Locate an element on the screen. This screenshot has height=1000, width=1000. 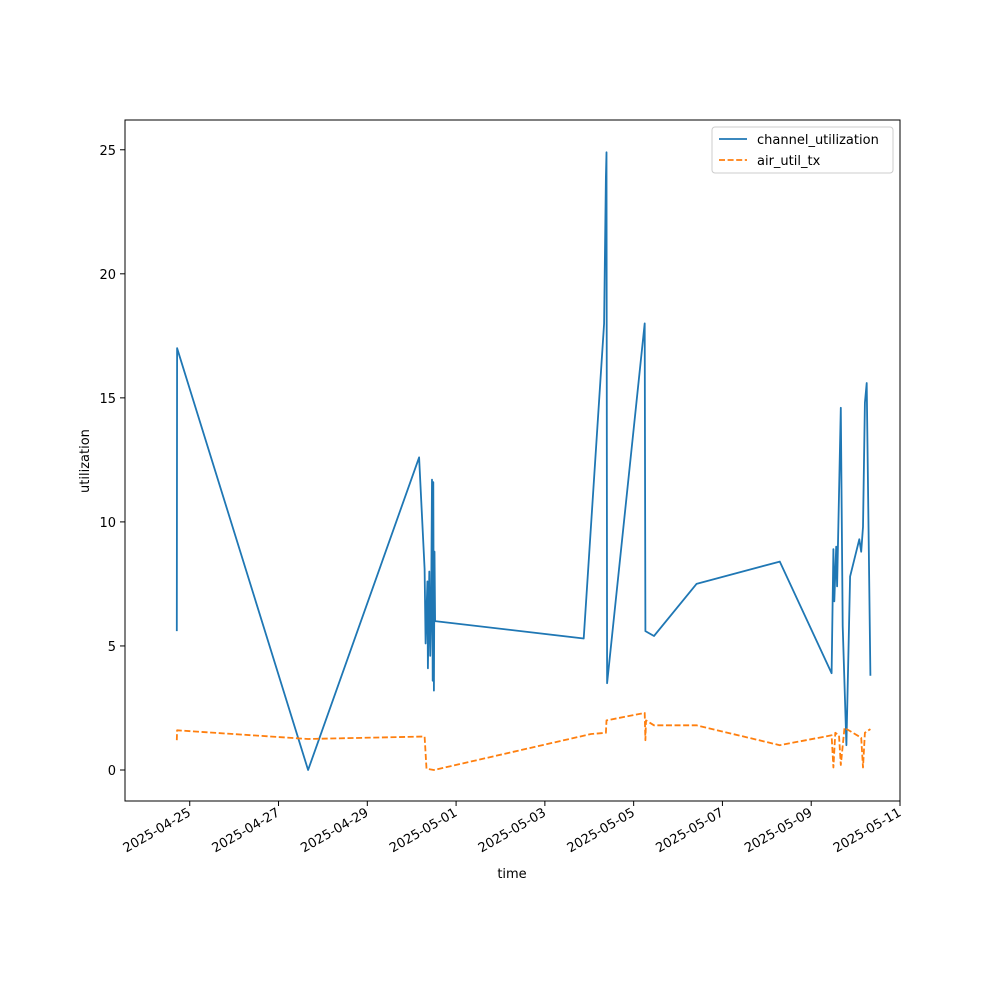
y-tick-label-2: 10 is located at coordinates (107, 523).